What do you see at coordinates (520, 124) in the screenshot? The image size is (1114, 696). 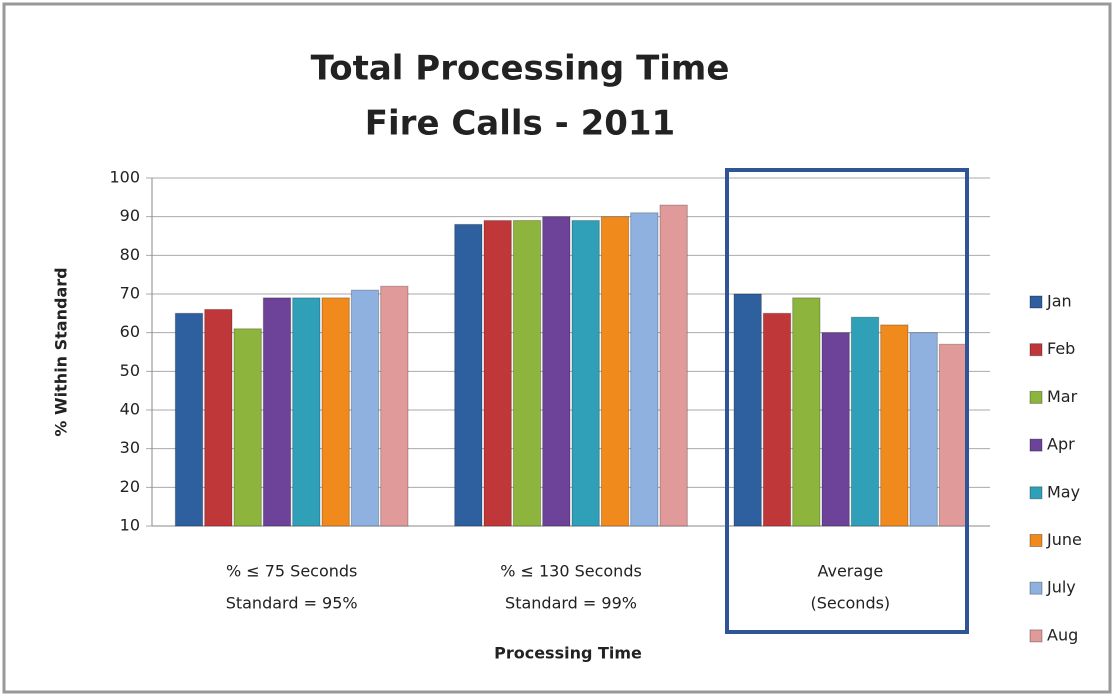 I see `chart-title: Fire Calls - 2011` at bounding box center [520, 124].